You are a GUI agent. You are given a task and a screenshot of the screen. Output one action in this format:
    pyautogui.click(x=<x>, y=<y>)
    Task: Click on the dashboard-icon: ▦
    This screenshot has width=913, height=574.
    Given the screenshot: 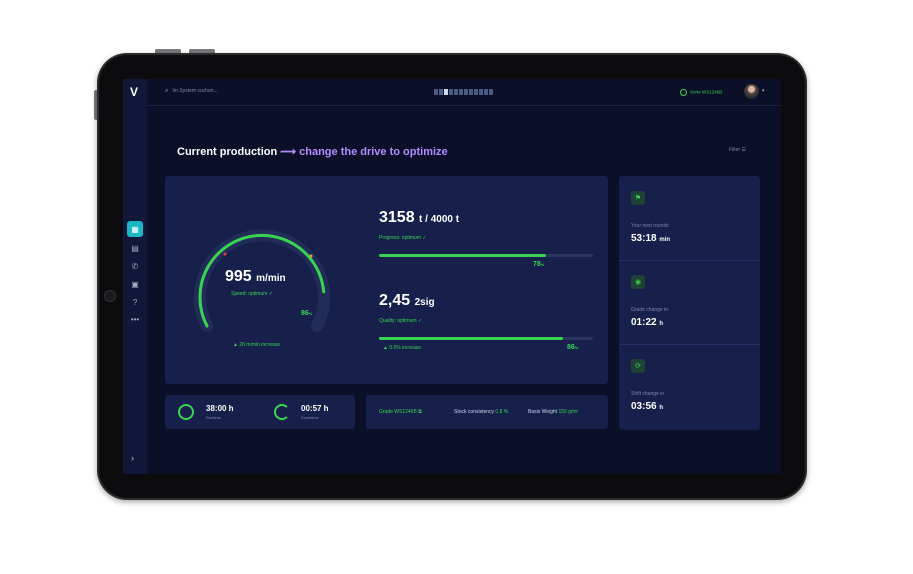 What is the action you would take?
    pyautogui.click(x=135, y=229)
    